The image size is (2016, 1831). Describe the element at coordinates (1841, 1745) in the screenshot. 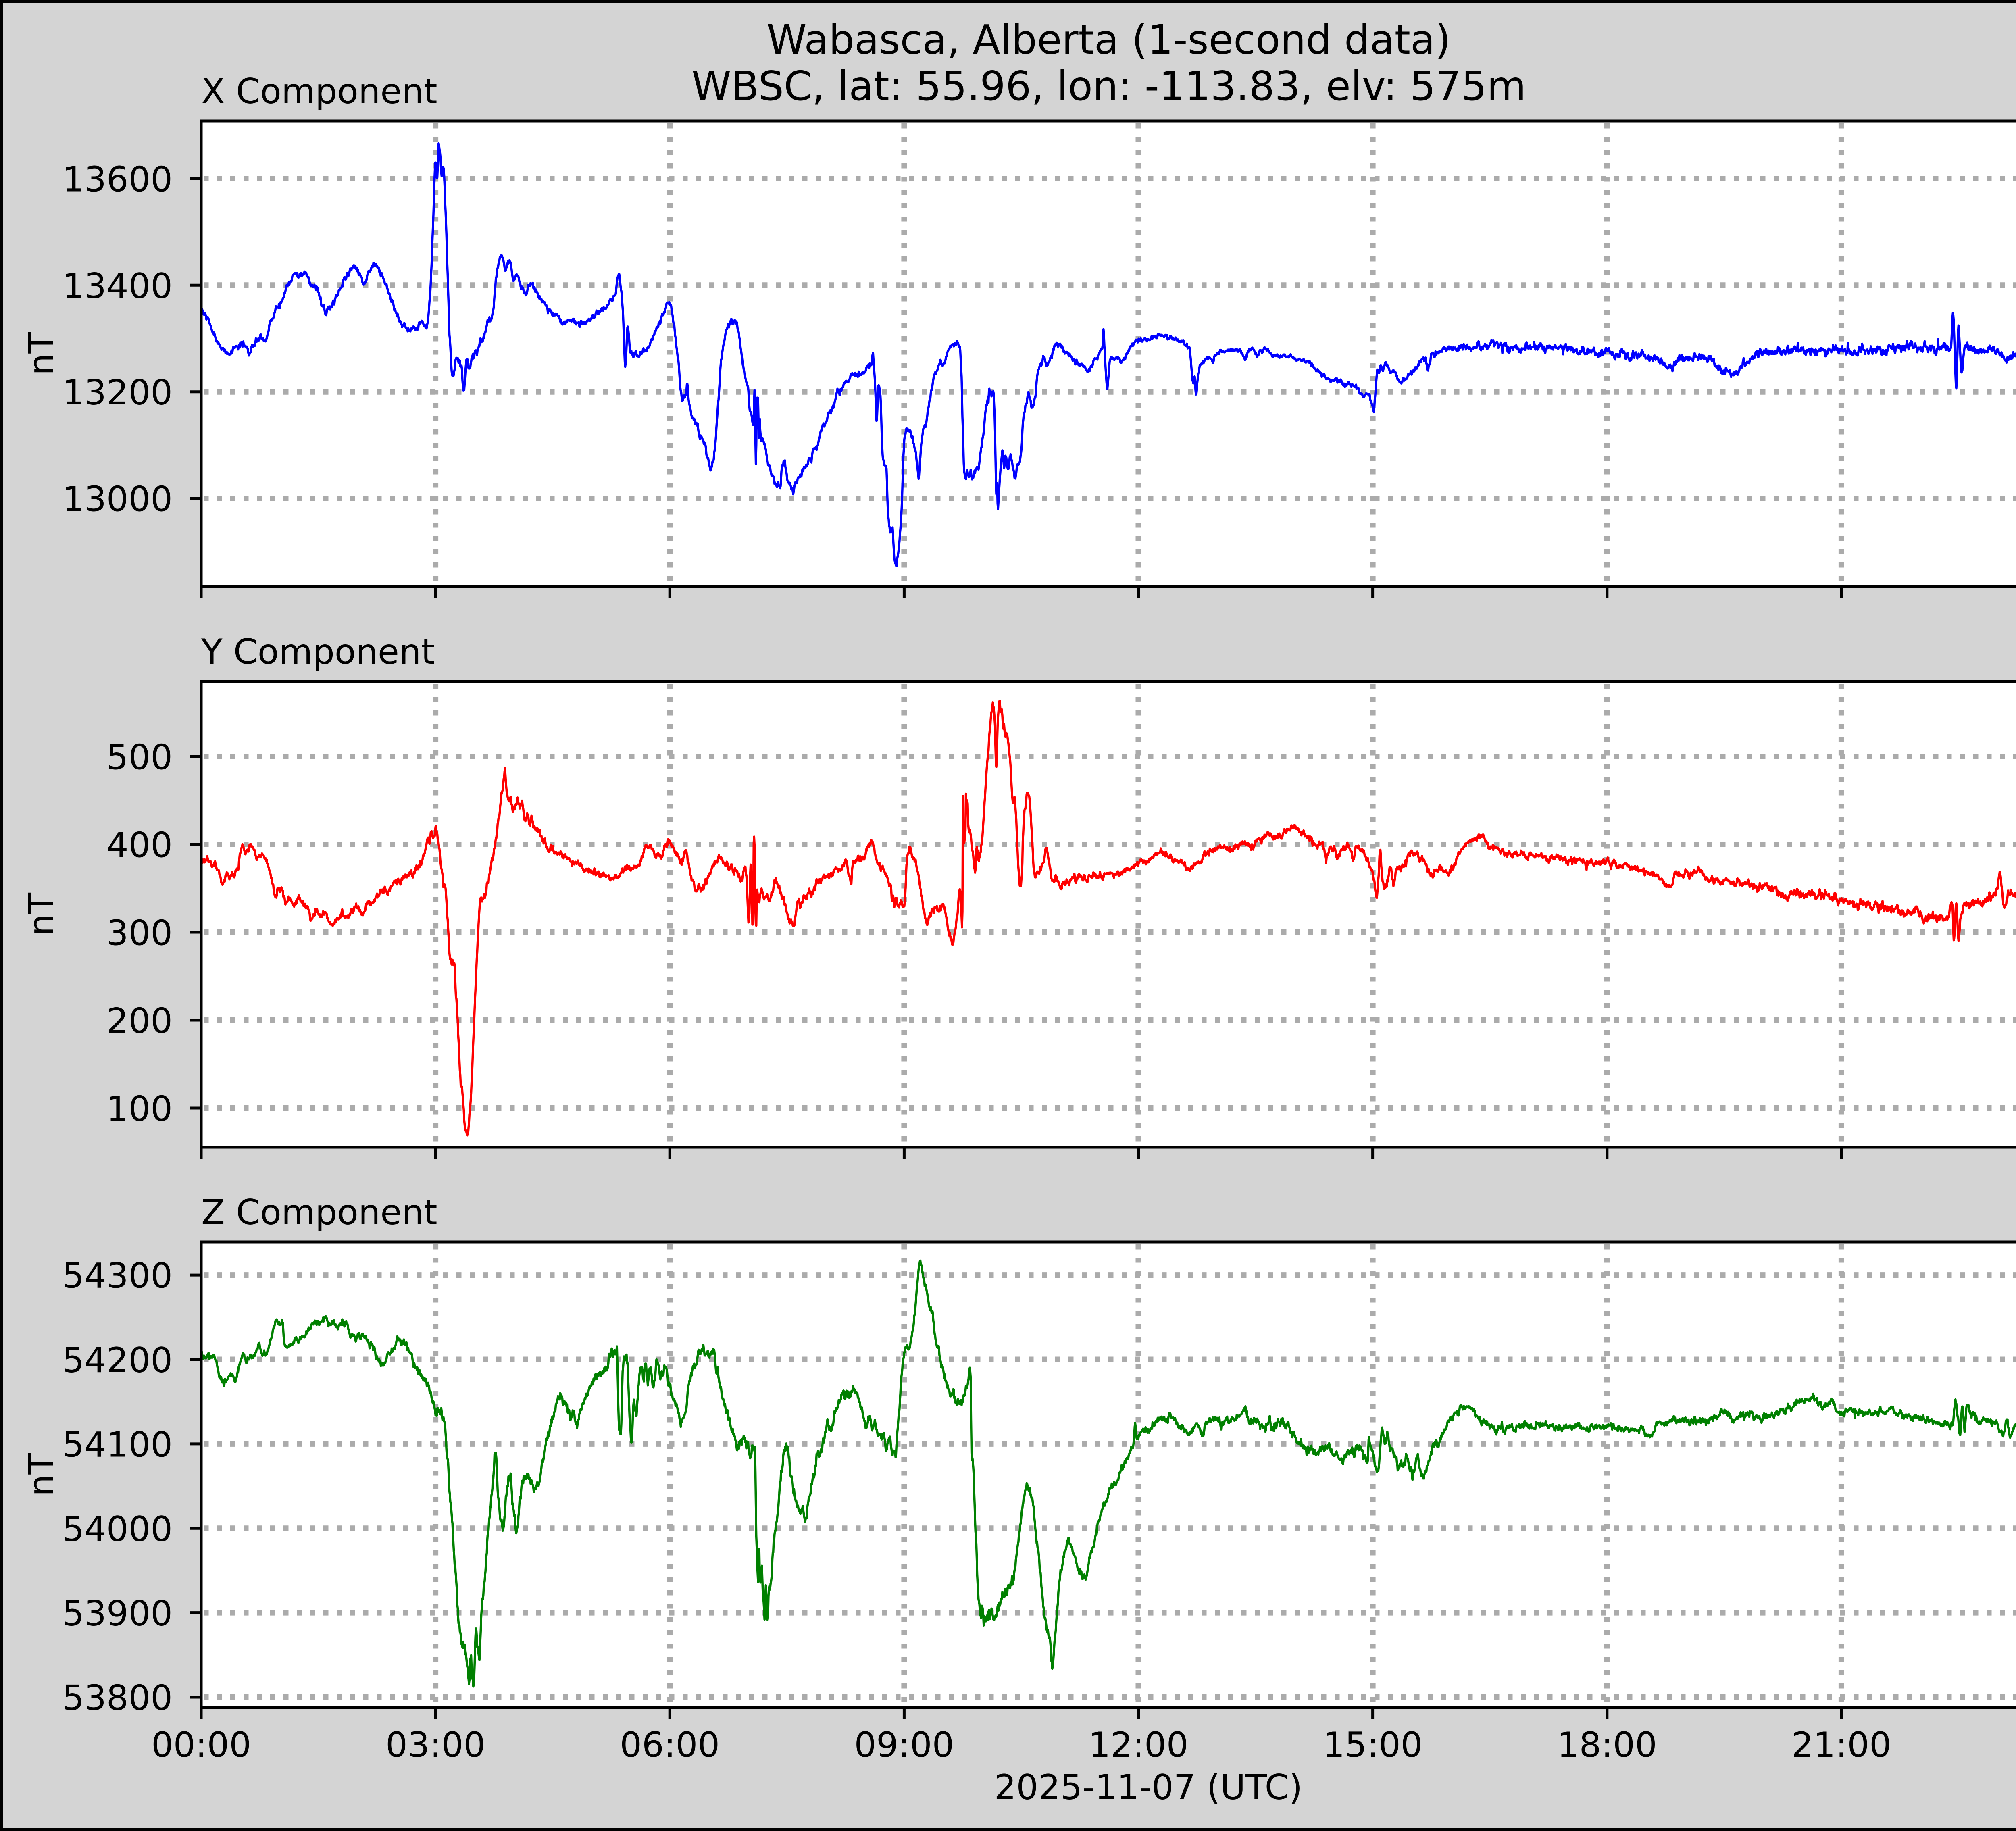

I see `svg-text: 21:00` at that location.